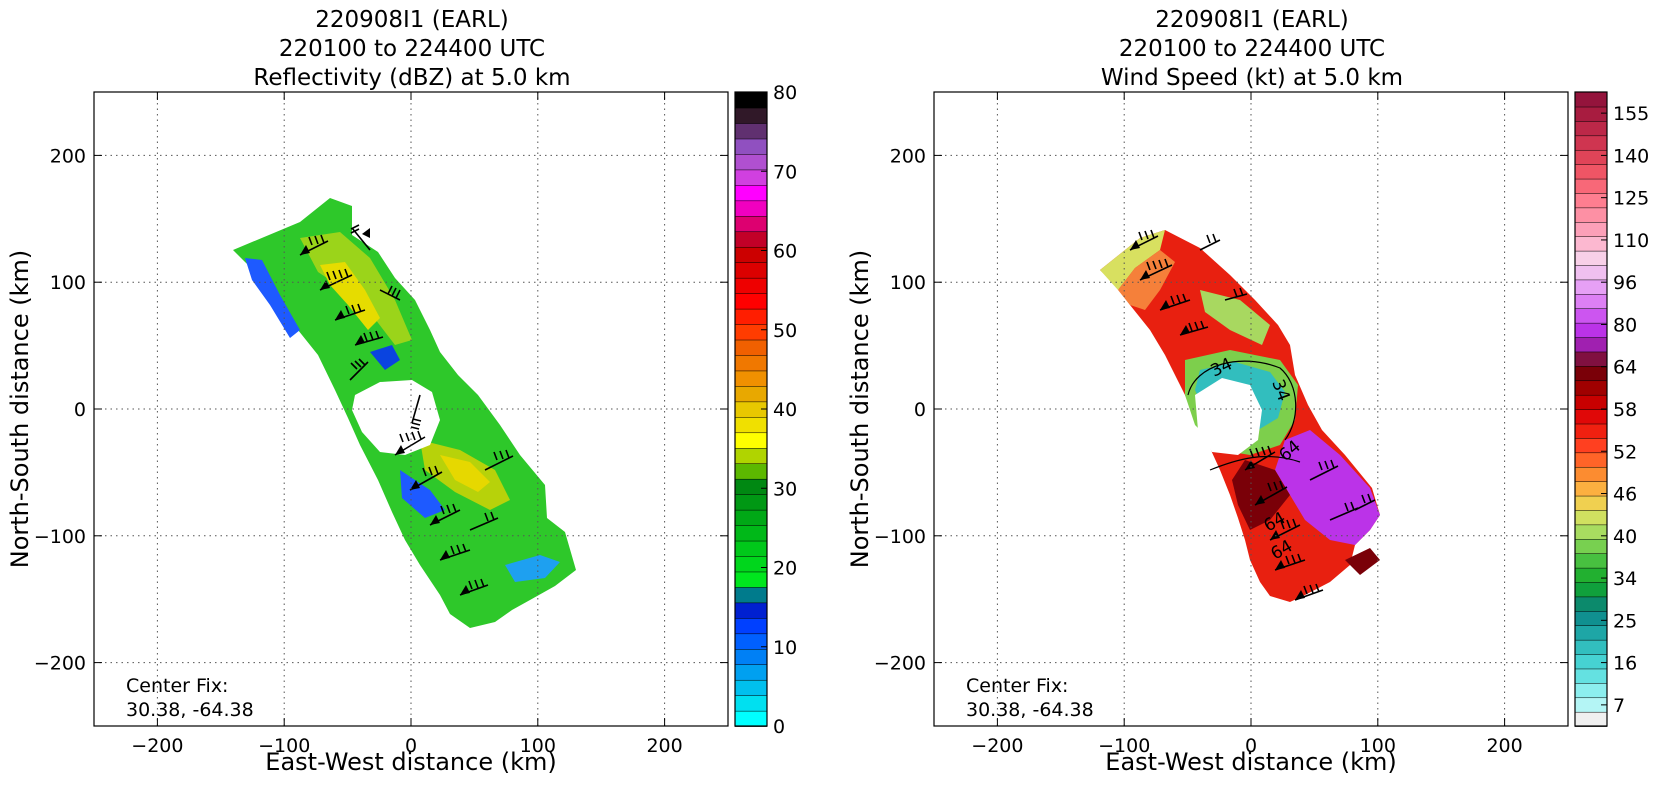 The width and height of the screenshot is (1655, 787). What do you see at coordinates (765, 410) in the screenshot?
I see `colorbar-reflectivity: 0 10 20 30 40 50 60 70 80` at bounding box center [765, 410].